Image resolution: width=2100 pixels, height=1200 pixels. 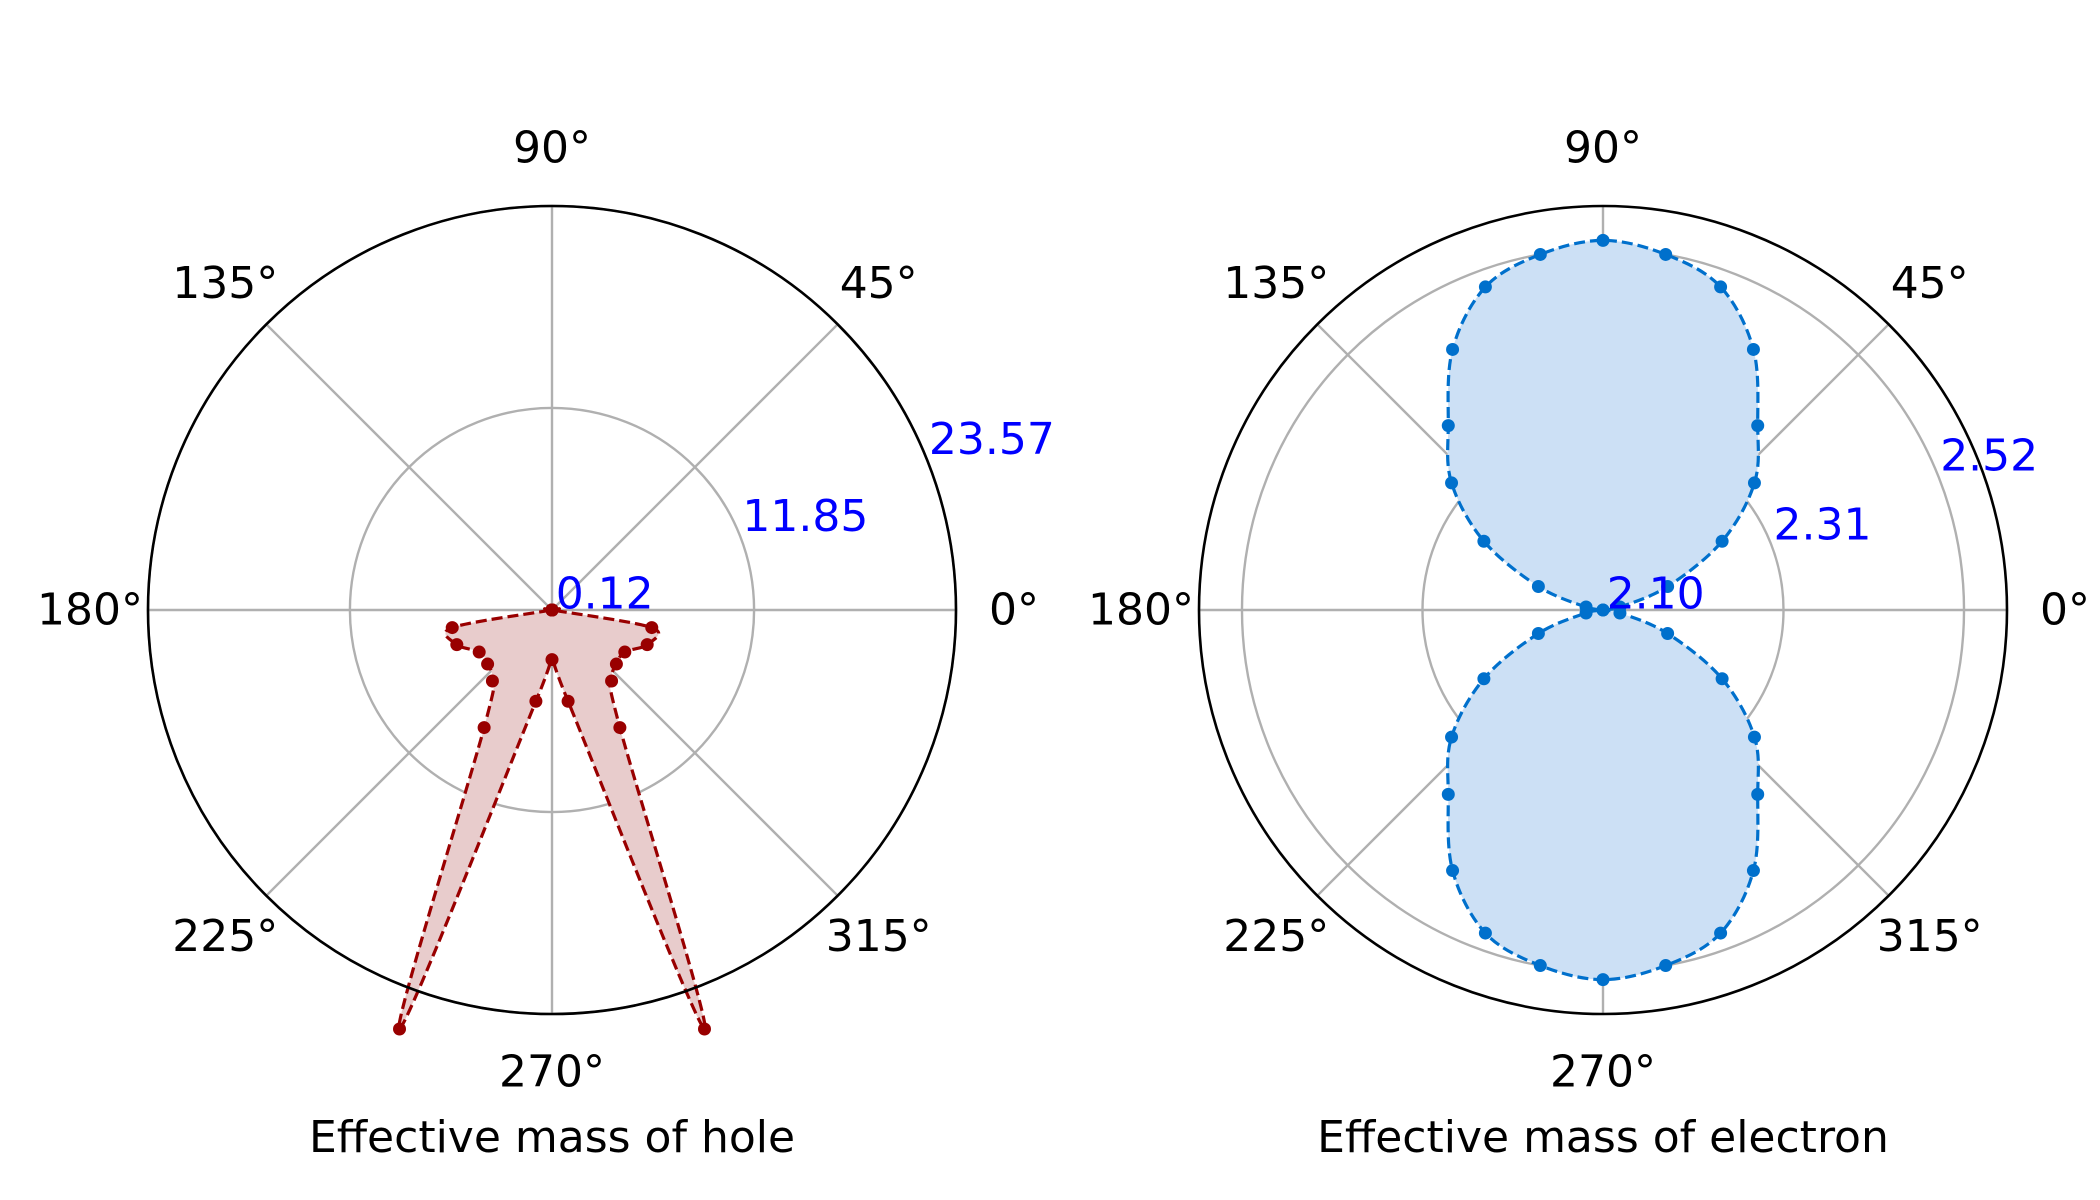 What do you see at coordinates (1656, 594) in the screenshot?
I see `radial-tick-label: 2.10` at bounding box center [1656, 594].